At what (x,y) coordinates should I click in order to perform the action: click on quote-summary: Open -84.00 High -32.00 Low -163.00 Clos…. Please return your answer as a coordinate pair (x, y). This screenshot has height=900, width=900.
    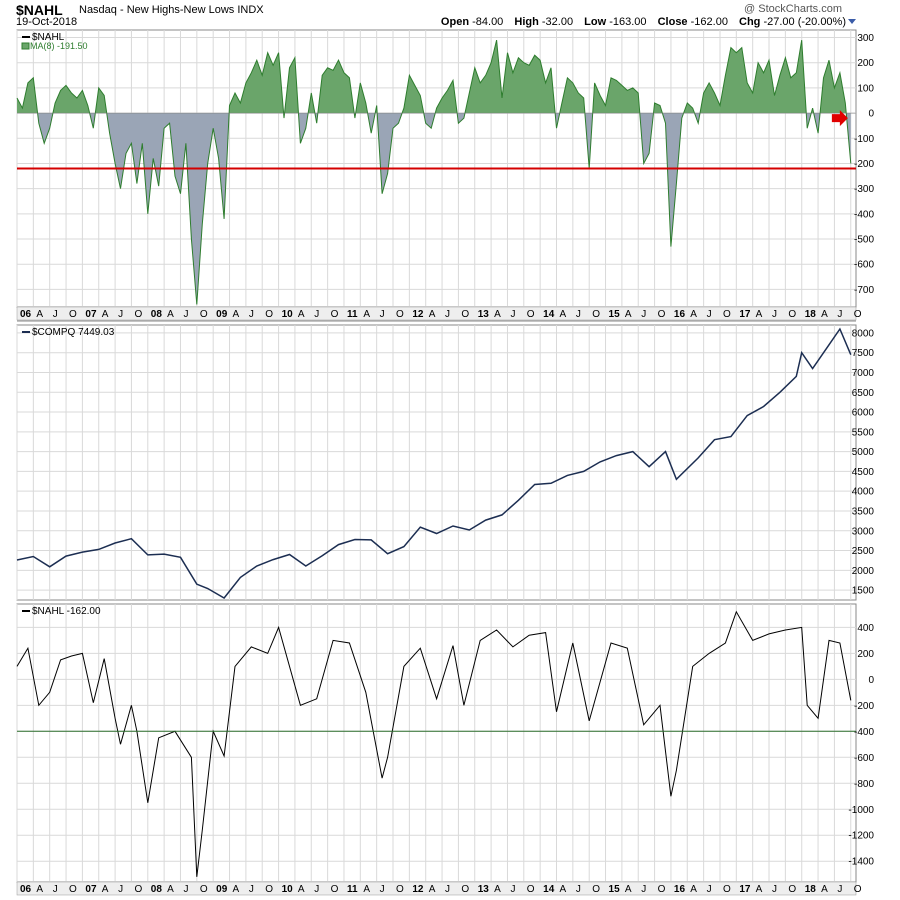
    Looking at the image, I should click on (643, 22).